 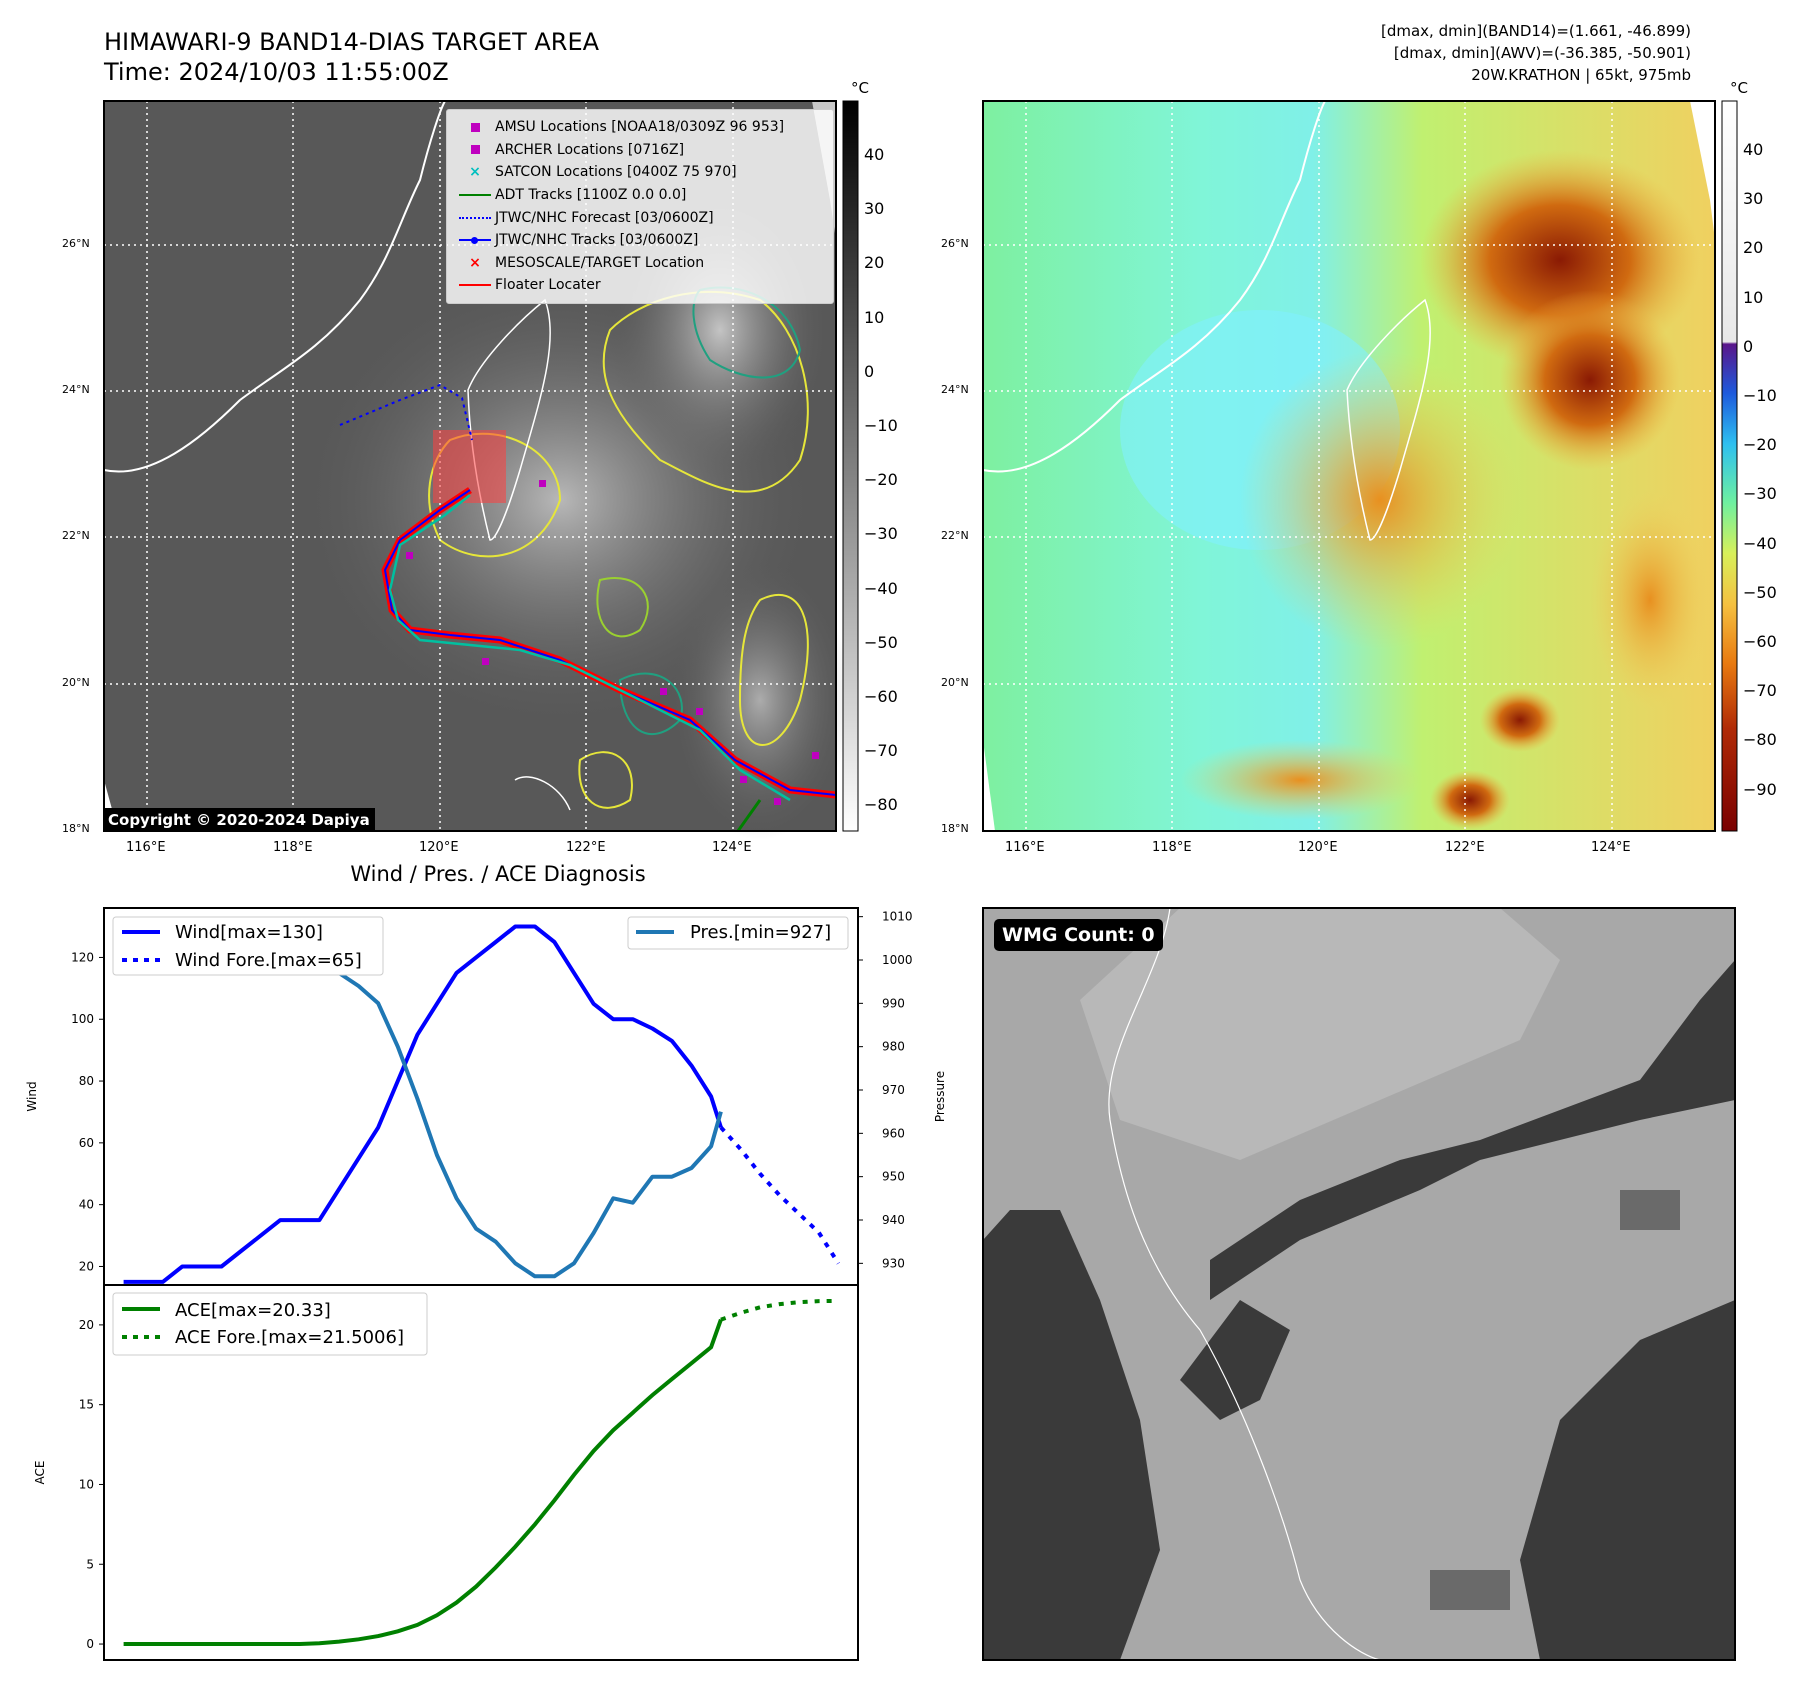 What do you see at coordinates (86, 1081) in the screenshot?
I see `y-tick-label: 80` at bounding box center [86, 1081].